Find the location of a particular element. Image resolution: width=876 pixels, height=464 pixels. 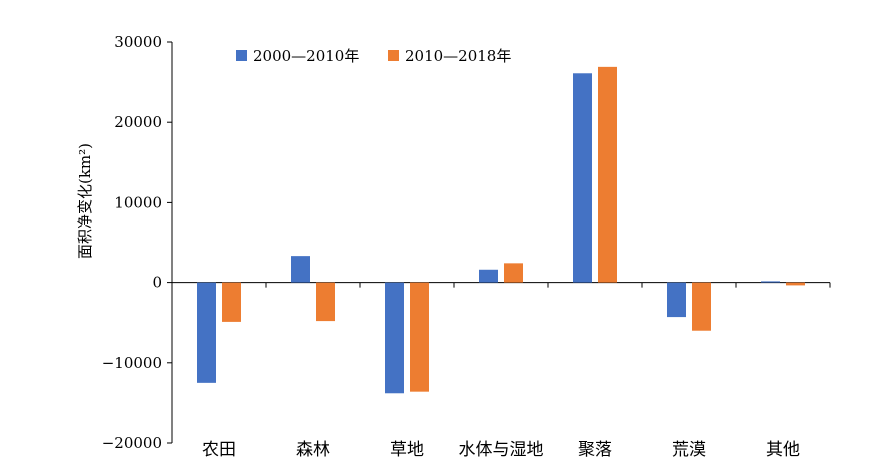

y-axis-title-group: 面积净变化(km²) is located at coordinates (85, 201).